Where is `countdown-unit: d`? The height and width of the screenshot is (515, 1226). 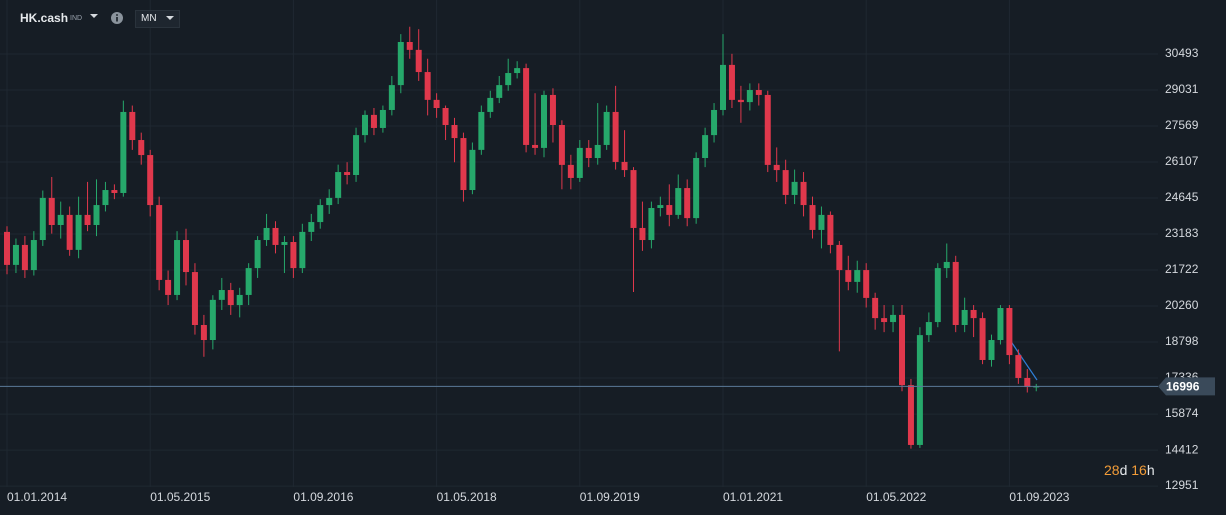
countdown-unit: d is located at coordinates (1123, 470).